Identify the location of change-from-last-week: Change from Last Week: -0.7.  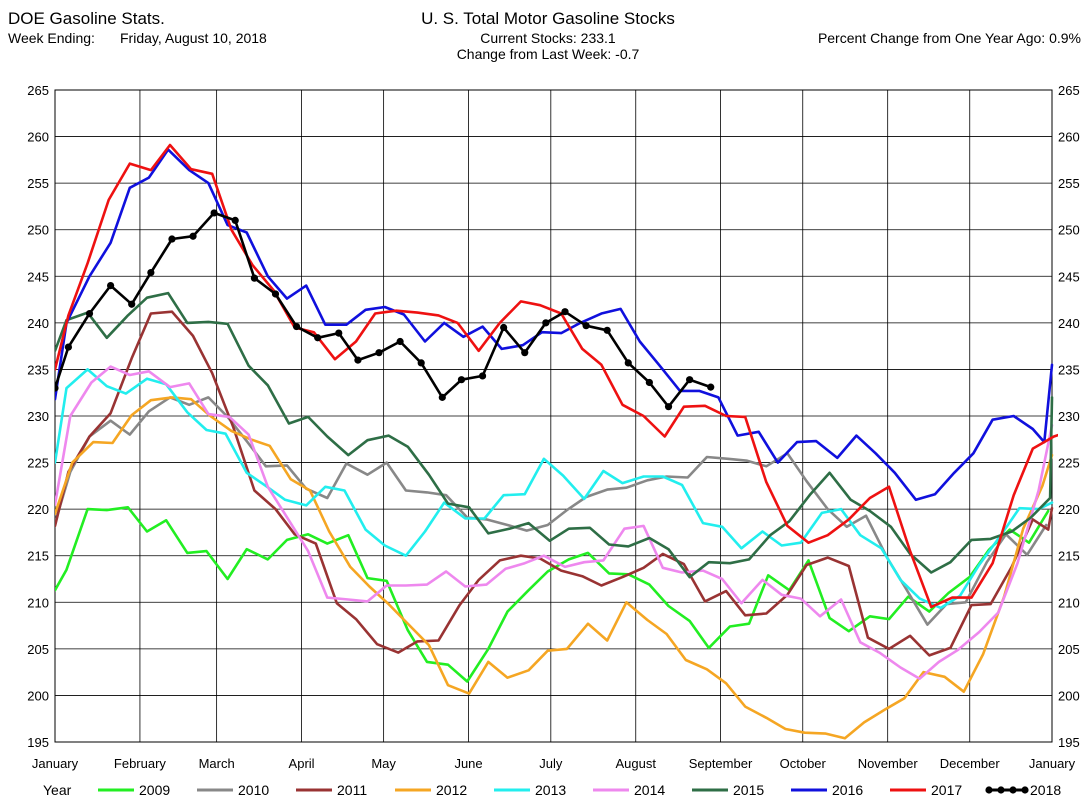
(548, 54).